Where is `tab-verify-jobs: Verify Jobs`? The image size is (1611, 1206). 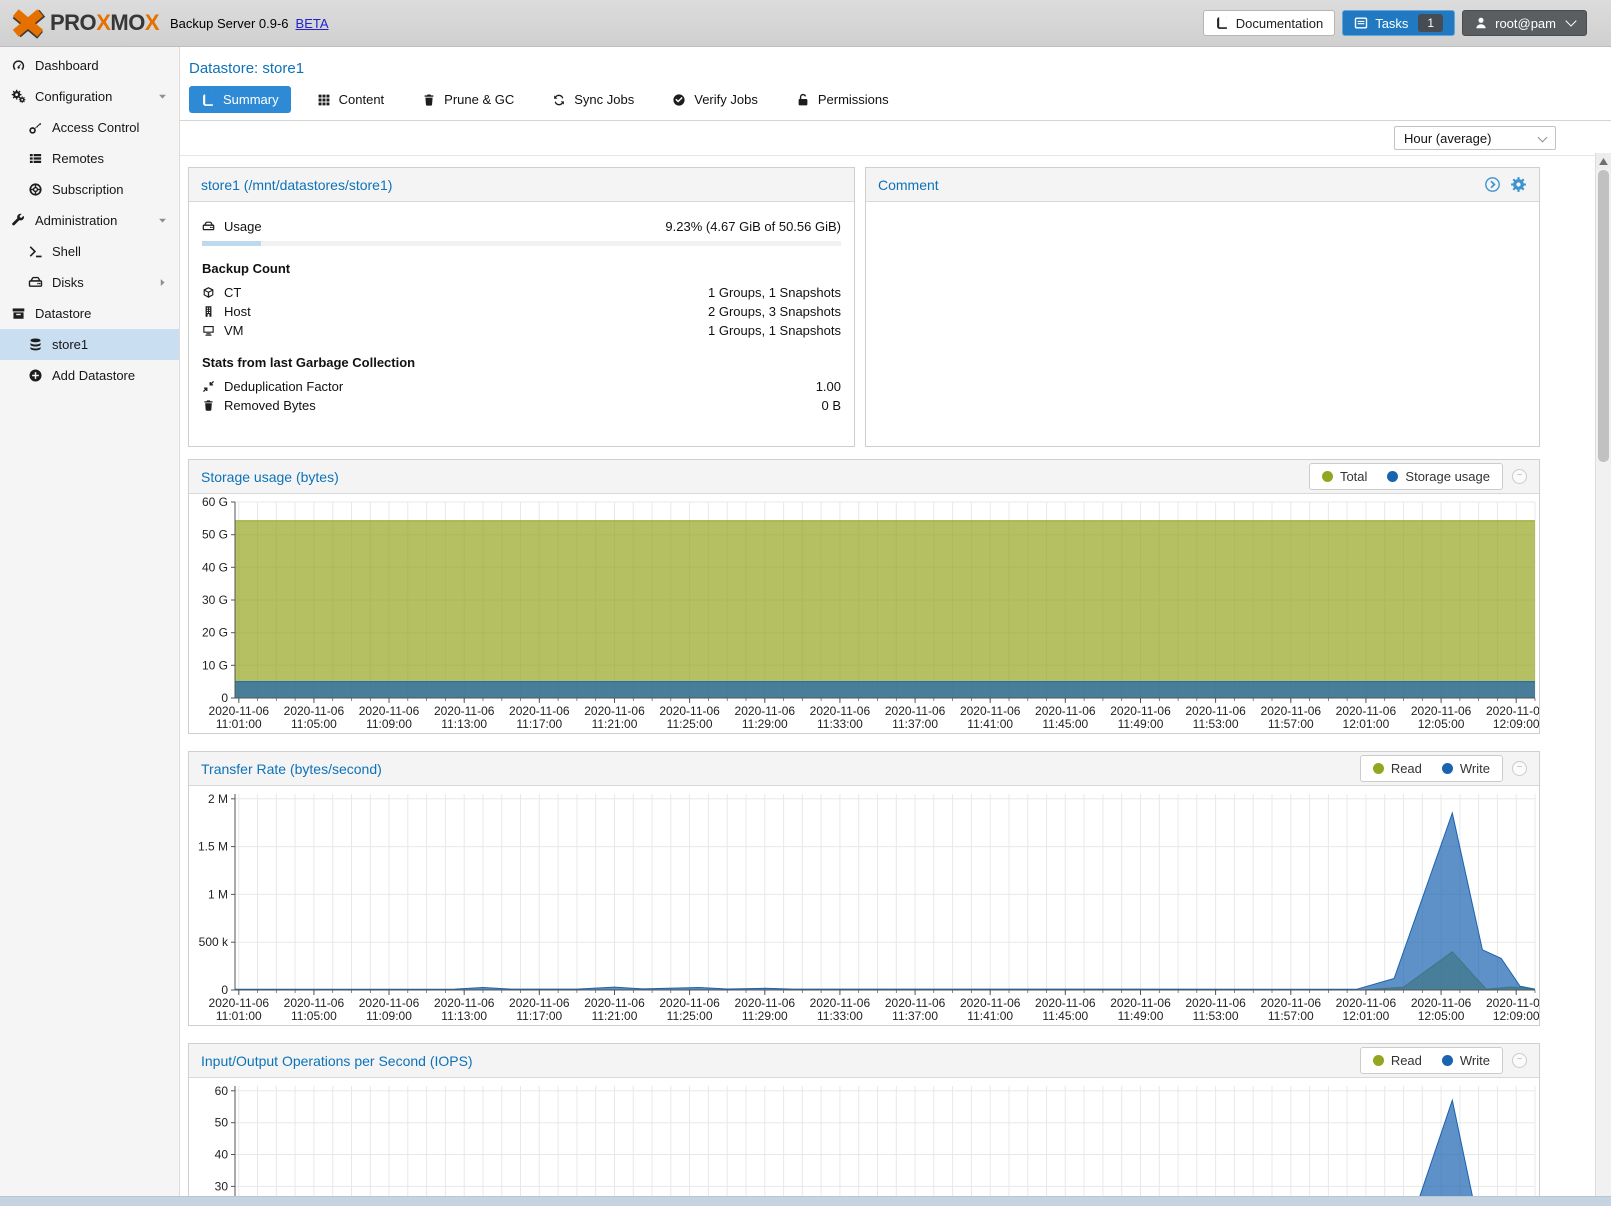
tab-verify-jobs: Verify Jobs is located at coordinates (715, 99).